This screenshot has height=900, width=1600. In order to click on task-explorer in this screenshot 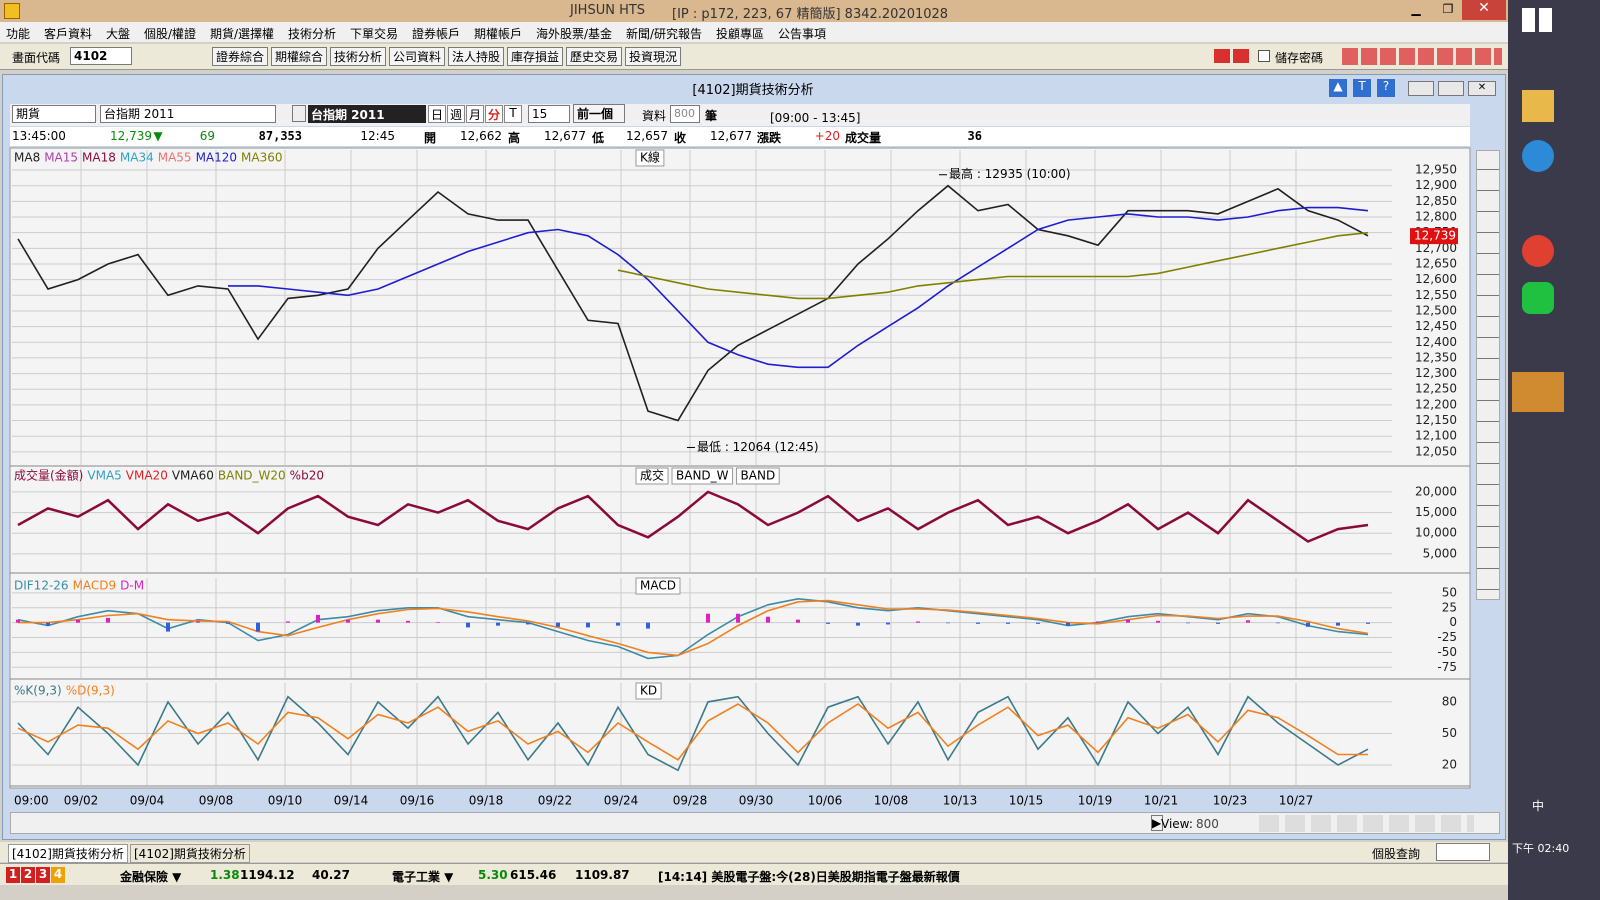, I will do `click(1538, 106)`.